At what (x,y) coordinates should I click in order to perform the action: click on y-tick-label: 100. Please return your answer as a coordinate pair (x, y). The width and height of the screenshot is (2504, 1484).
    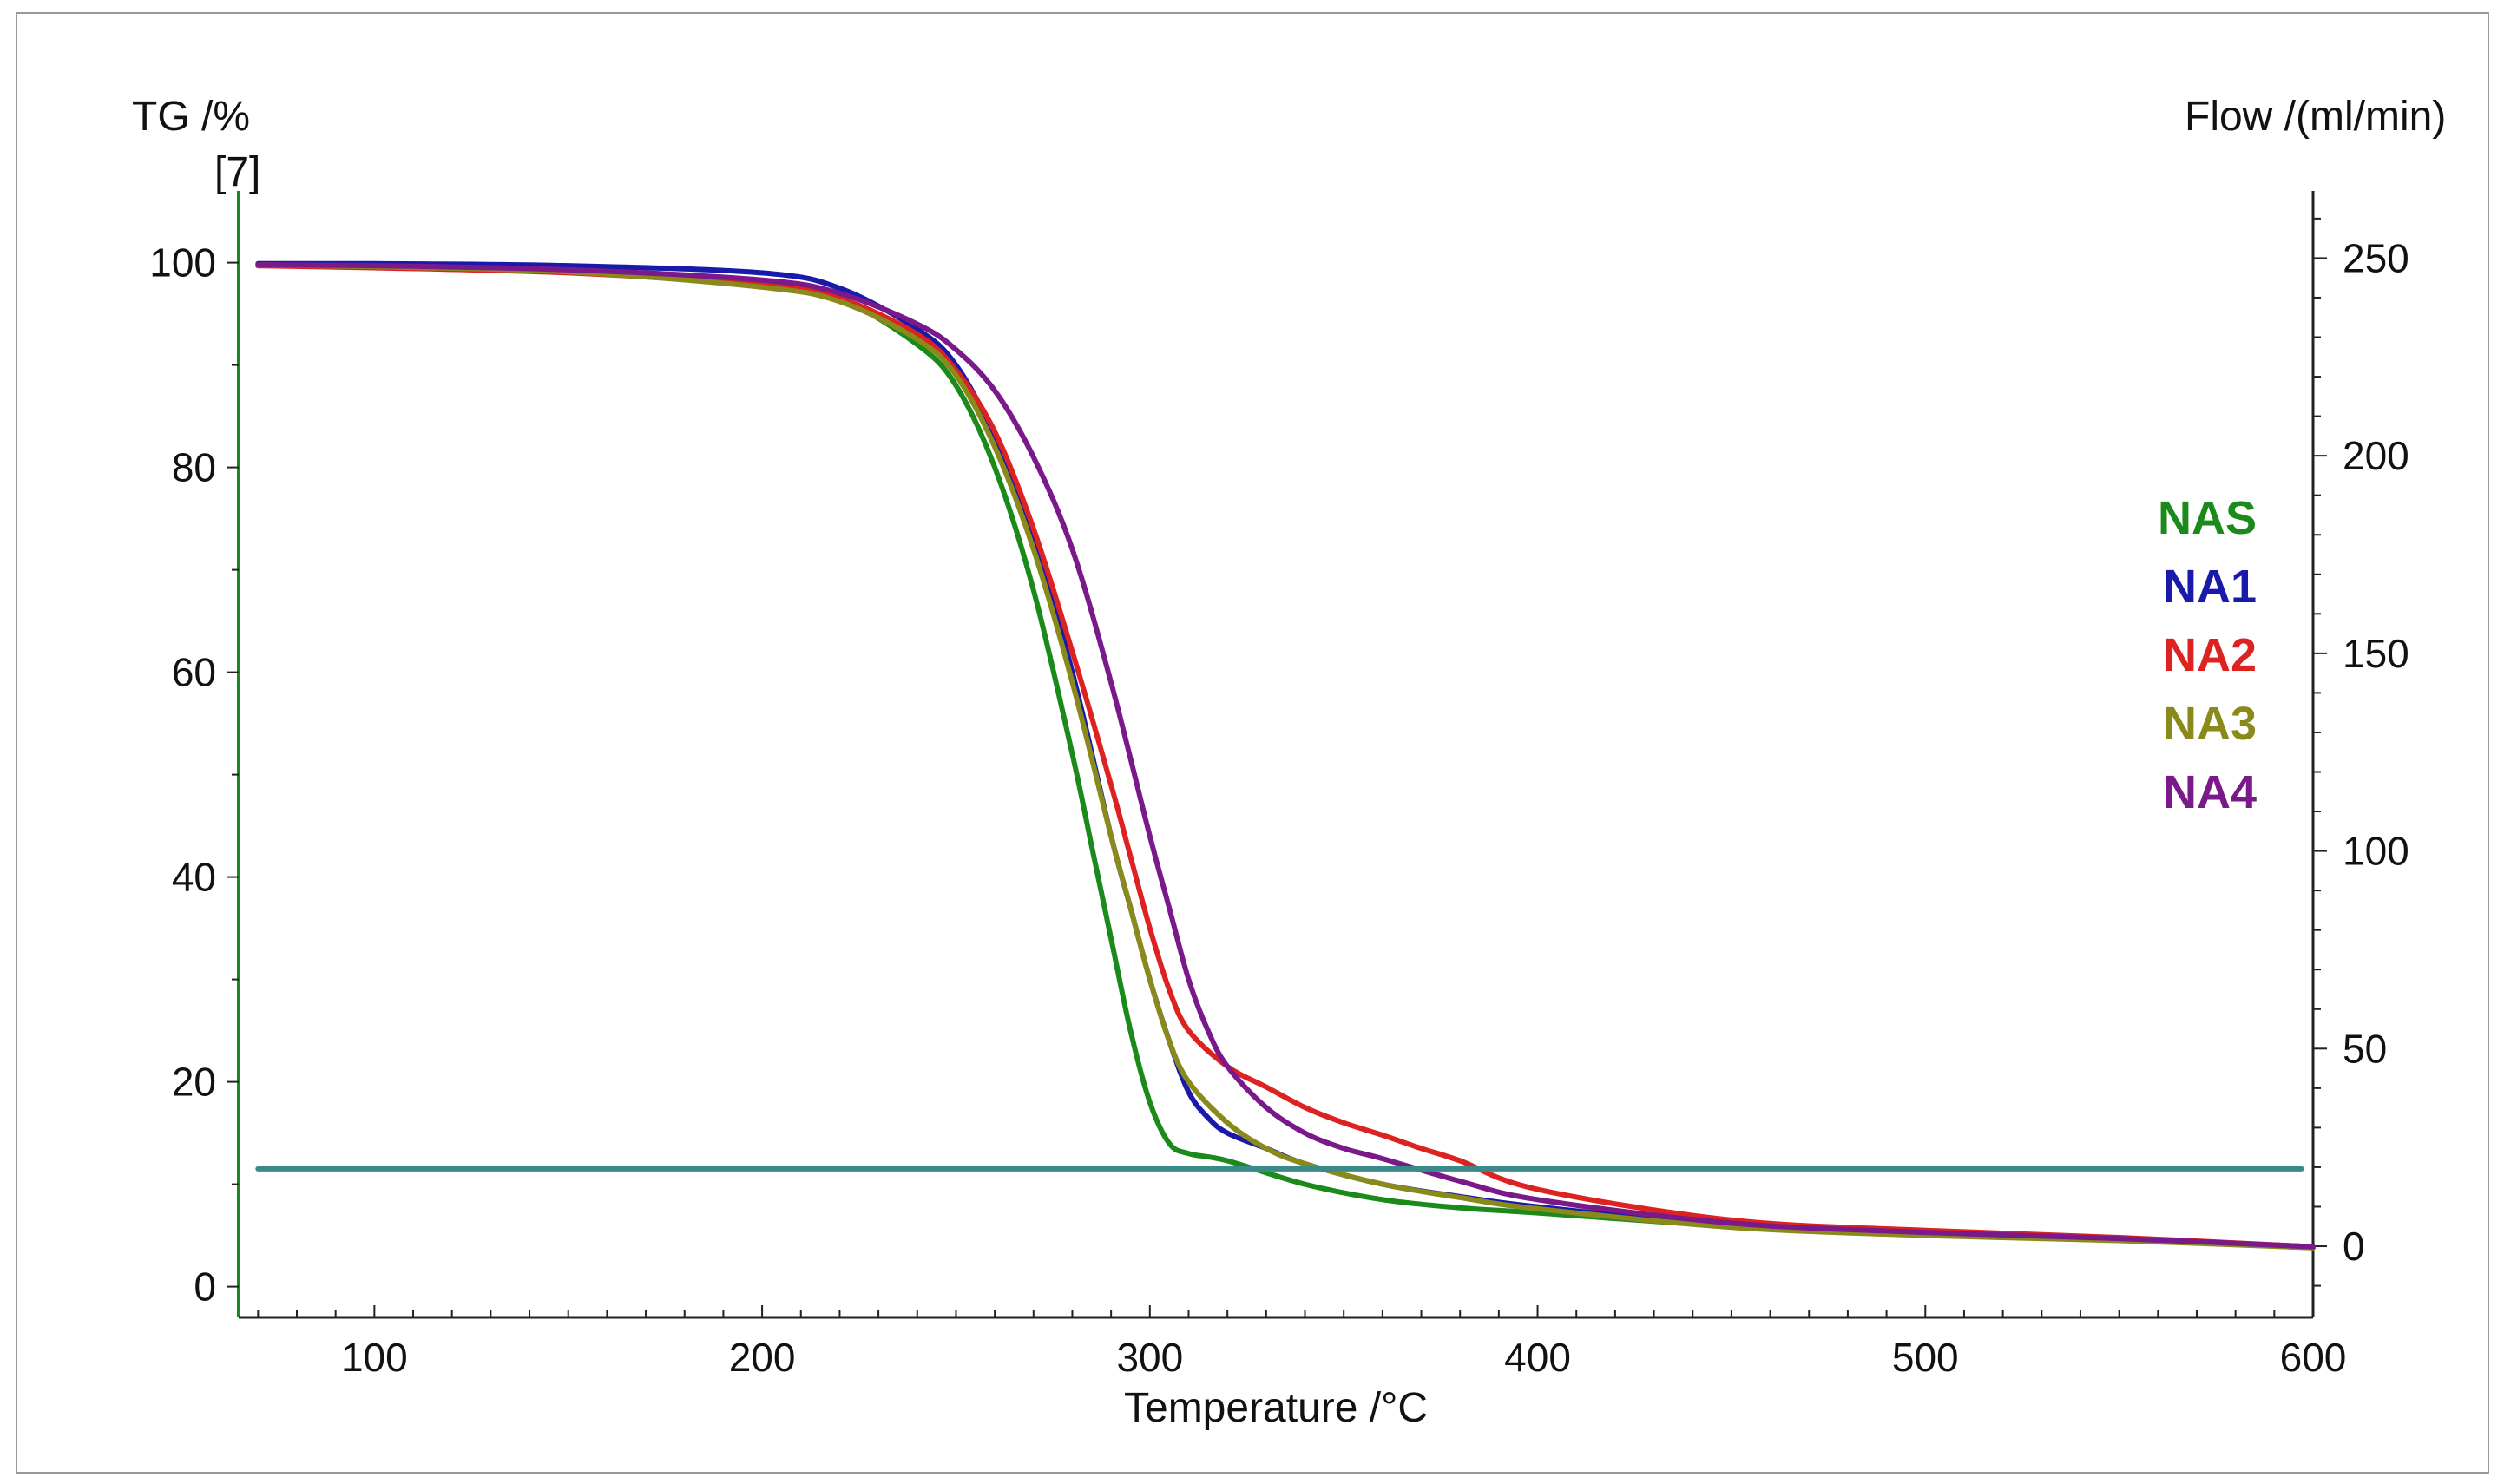
    Looking at the image, I should click on (182, 263).